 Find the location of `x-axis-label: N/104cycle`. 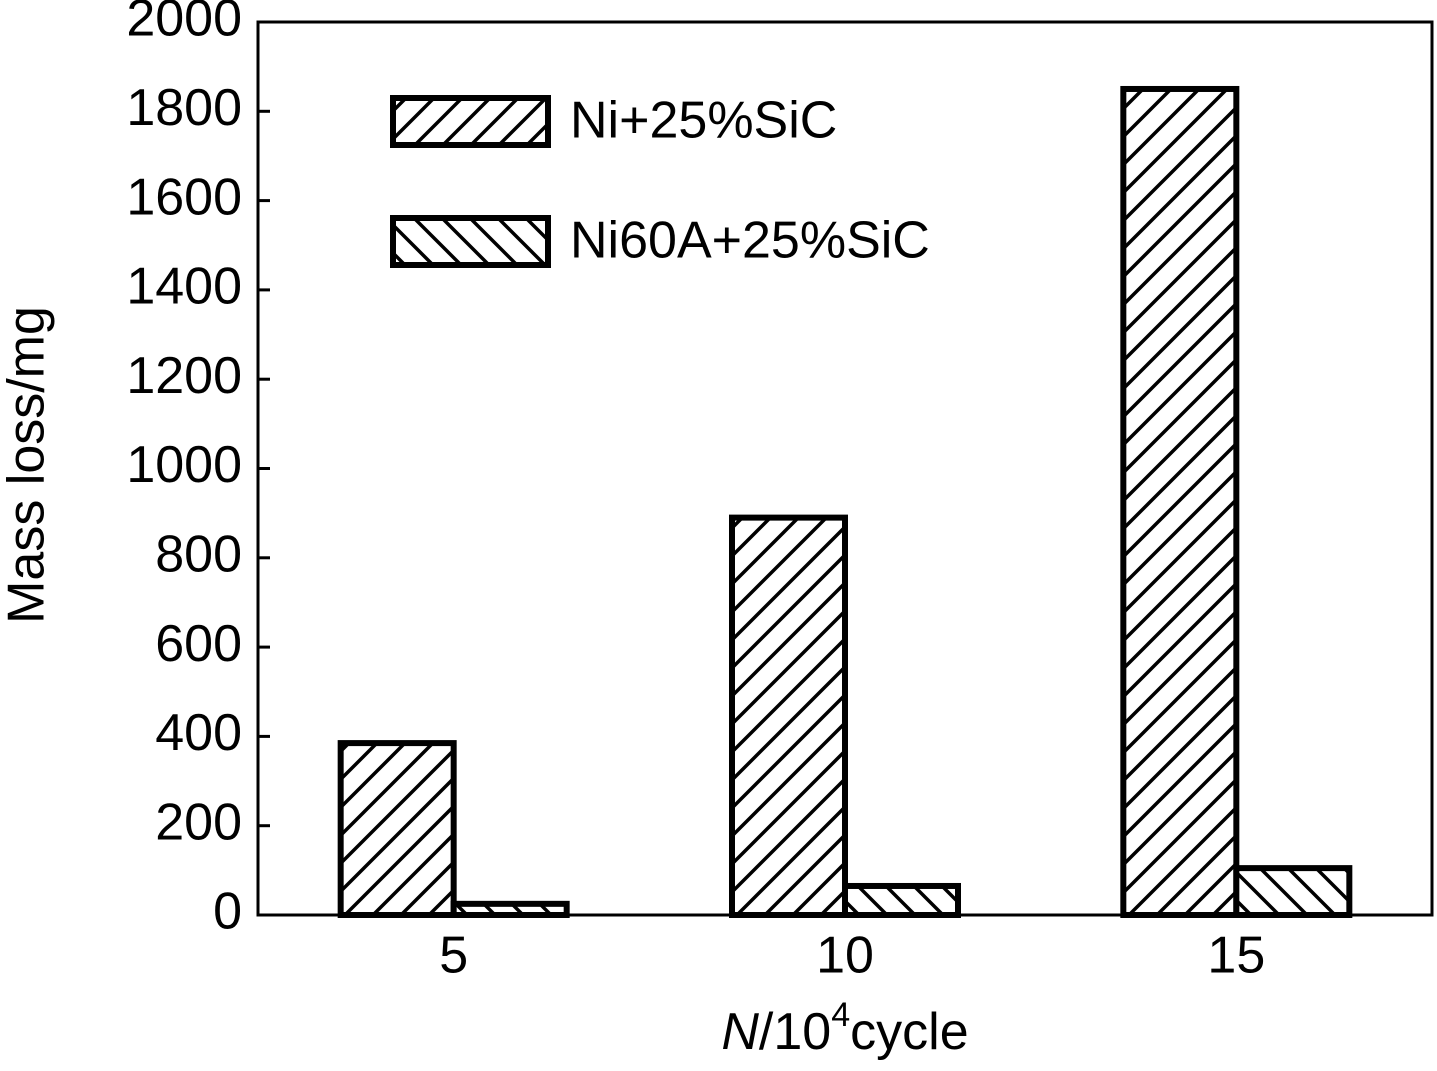

x-axis-label: N/104cycle is located at coordinates (844, 1028).